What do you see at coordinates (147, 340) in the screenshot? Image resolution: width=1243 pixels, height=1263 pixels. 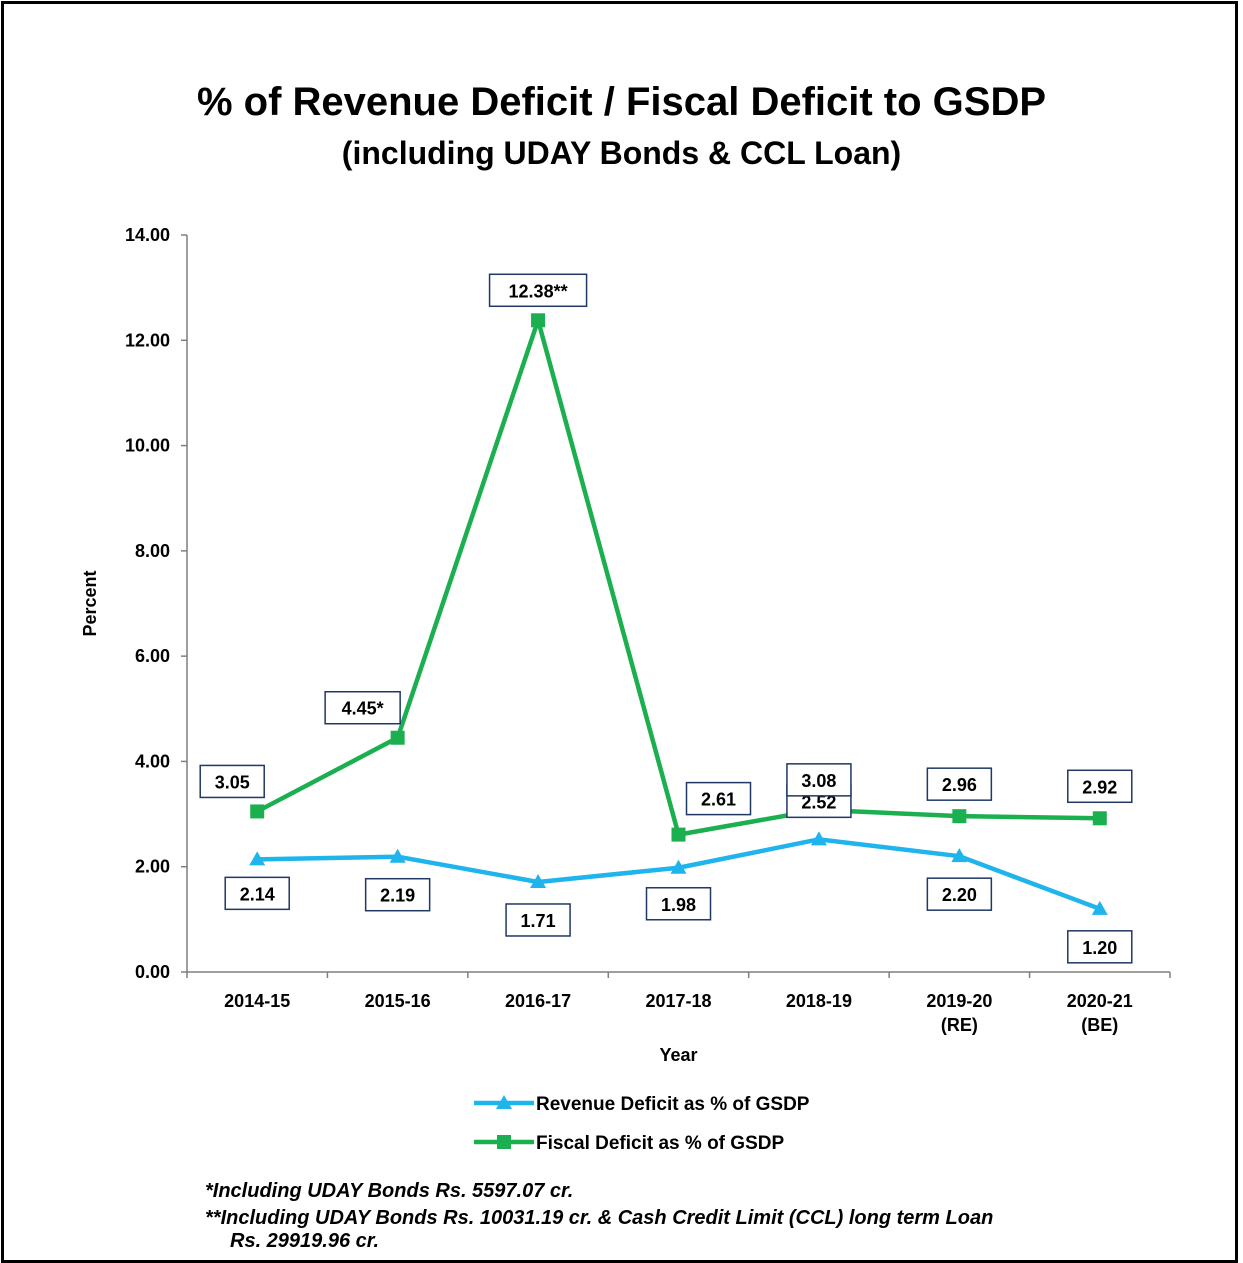 I see `y-tick-label: 12.00` at bounding box center [147, 340].